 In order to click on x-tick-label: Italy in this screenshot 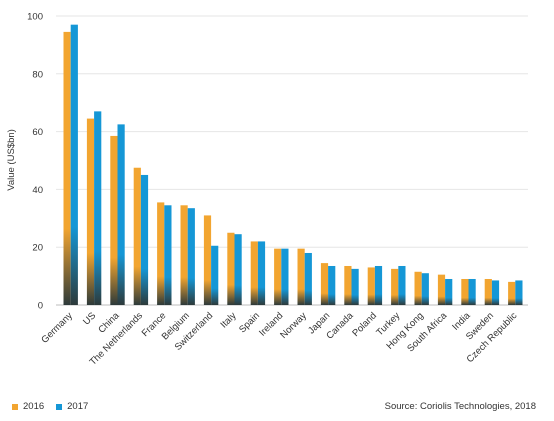, I will do `click(229, 320)`.